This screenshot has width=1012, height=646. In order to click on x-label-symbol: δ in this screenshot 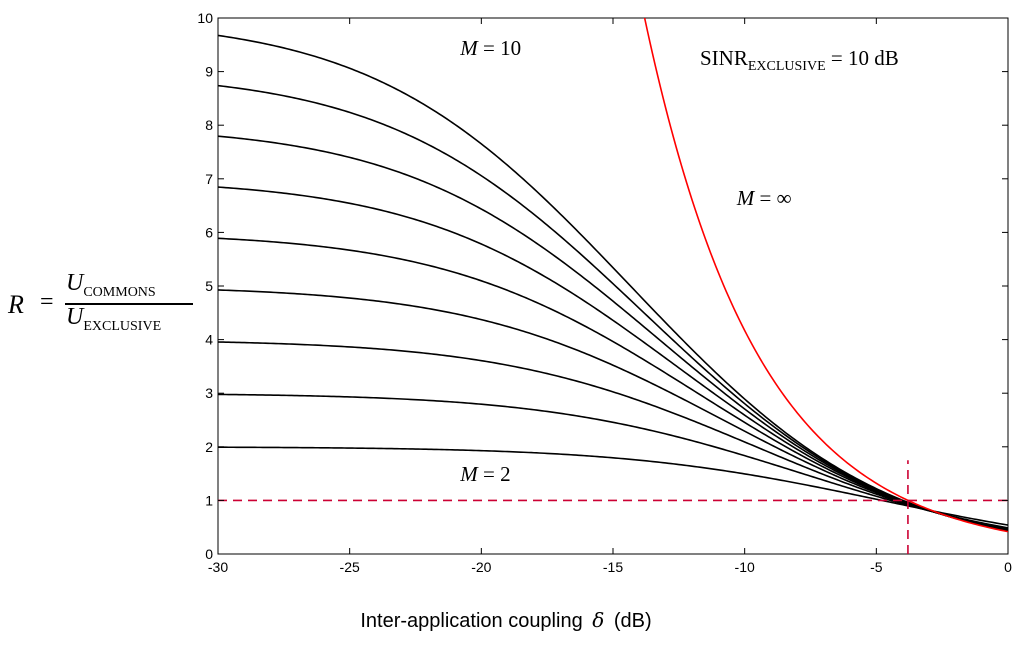, I will do `click(598, 620)`.